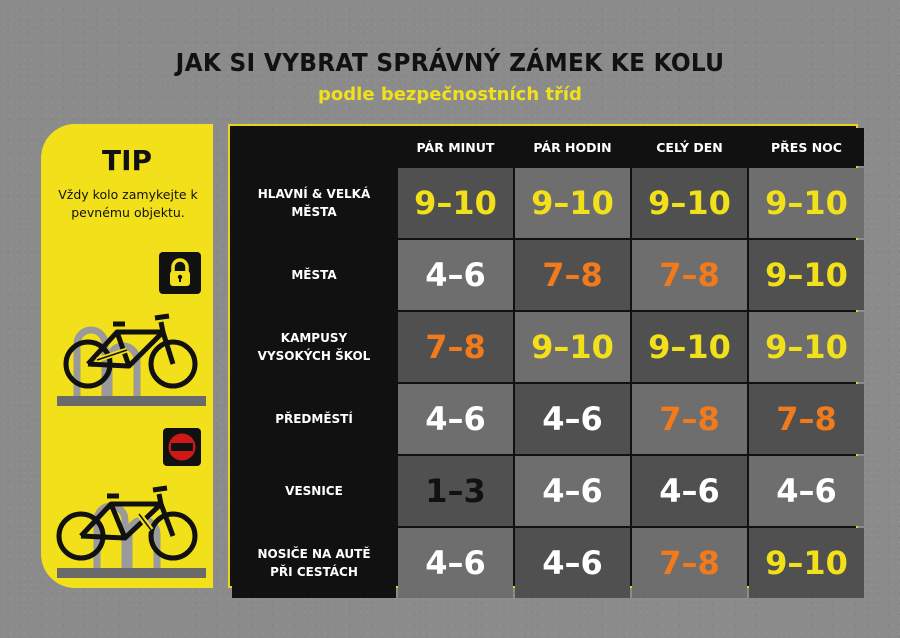 Image resolution: width=900 pixels, height=638 pixels. Describe the element at coordinates (180, 273) in the screenshot. I see `padlock-icon` at that location.